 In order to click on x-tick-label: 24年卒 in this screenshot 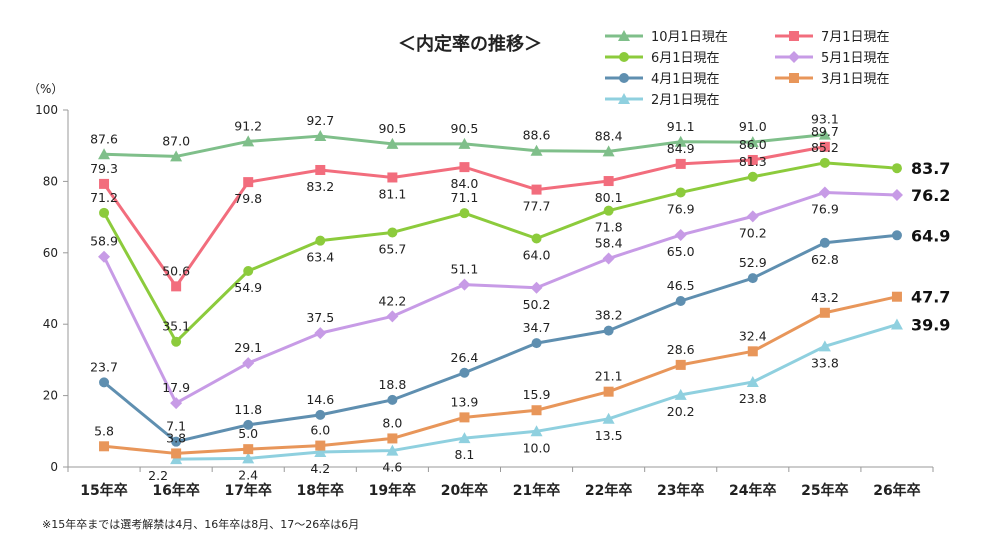, I will do `click(752, 490)`.